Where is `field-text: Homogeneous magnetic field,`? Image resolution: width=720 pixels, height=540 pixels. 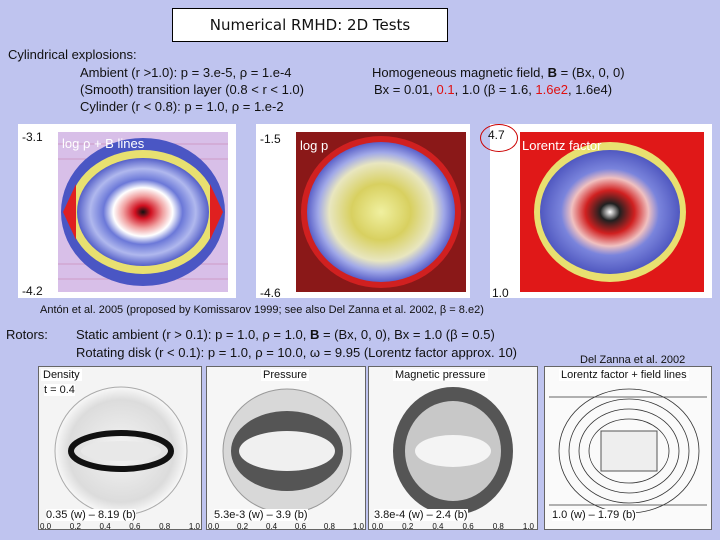 field-text: Homogeneous magnetic field, is located at coordinates (460, 72).